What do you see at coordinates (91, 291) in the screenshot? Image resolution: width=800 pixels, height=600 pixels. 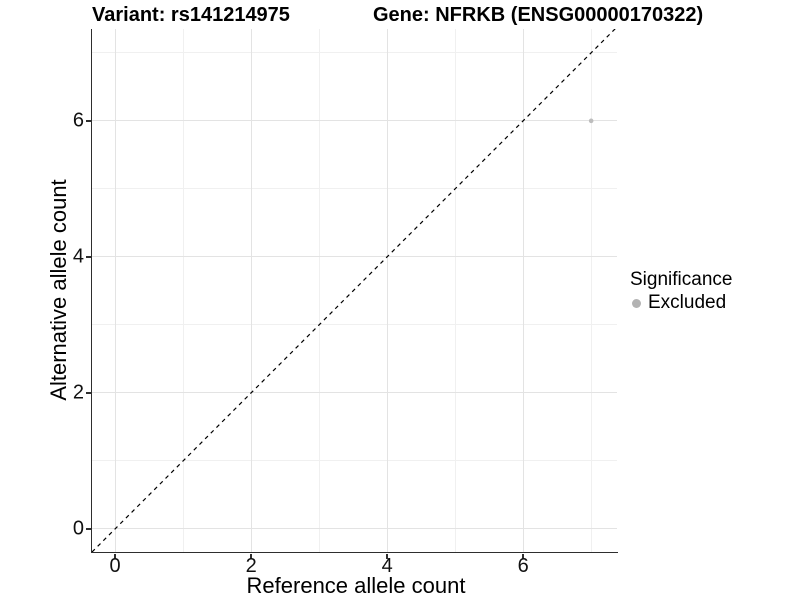 I see `y-axis-line` at bounding box center [91, 291].